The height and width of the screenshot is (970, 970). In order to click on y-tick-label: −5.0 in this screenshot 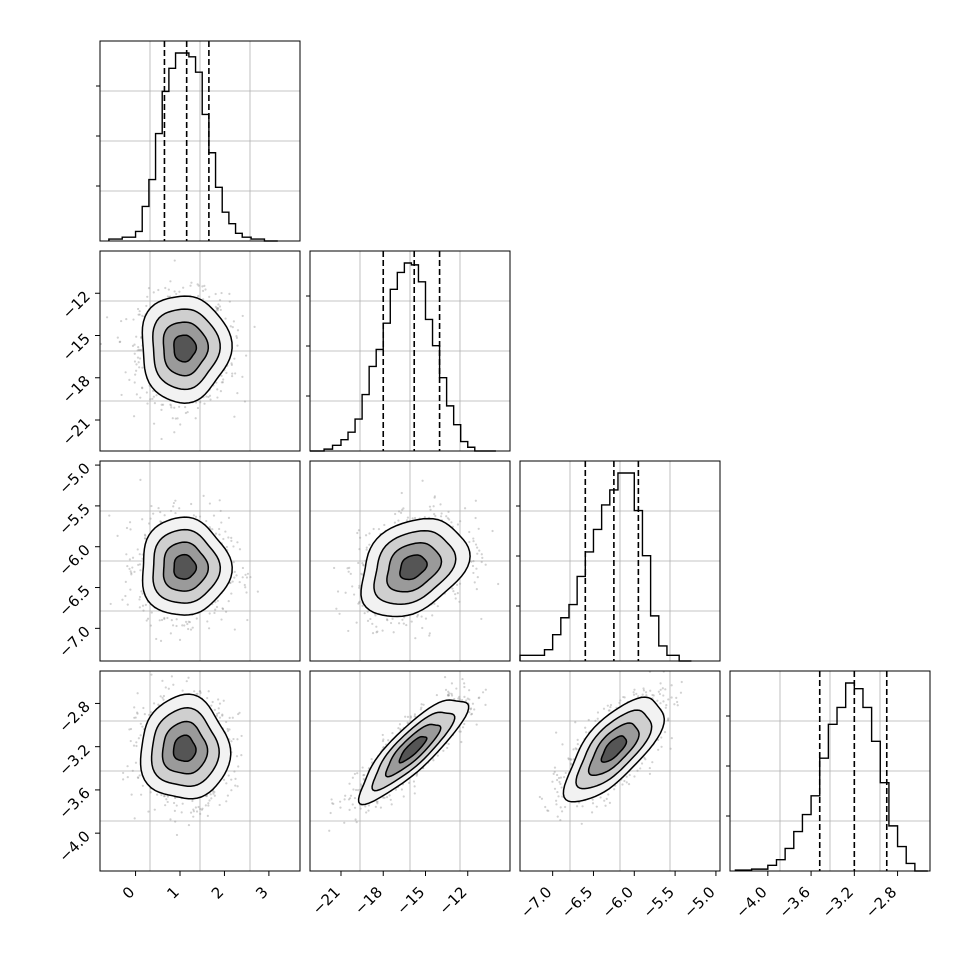, I will do `click(74, 478)`.